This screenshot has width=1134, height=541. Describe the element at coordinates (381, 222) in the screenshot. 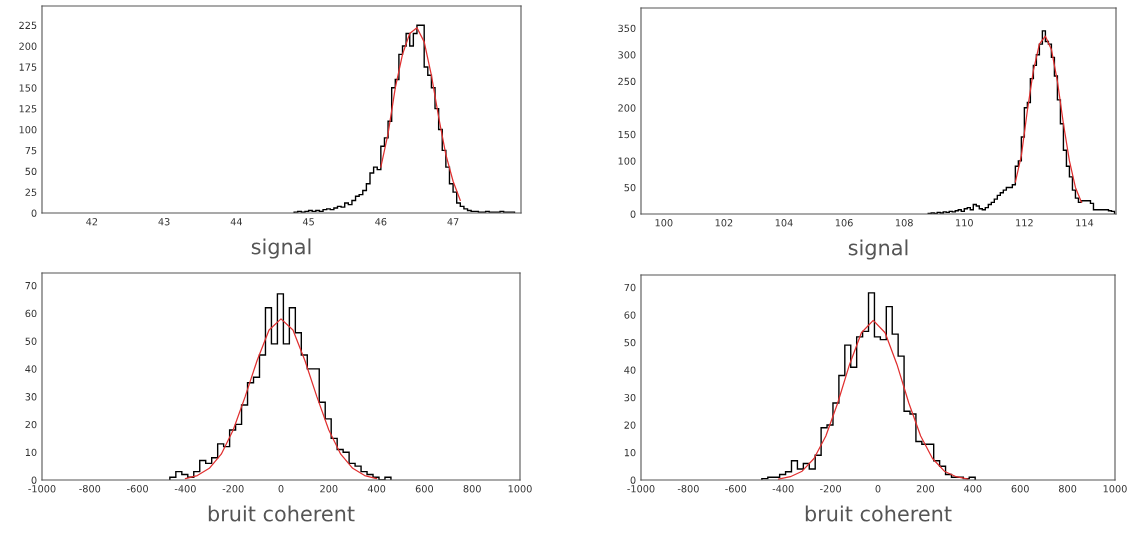

I see `x-tick-label: 46` at that location.